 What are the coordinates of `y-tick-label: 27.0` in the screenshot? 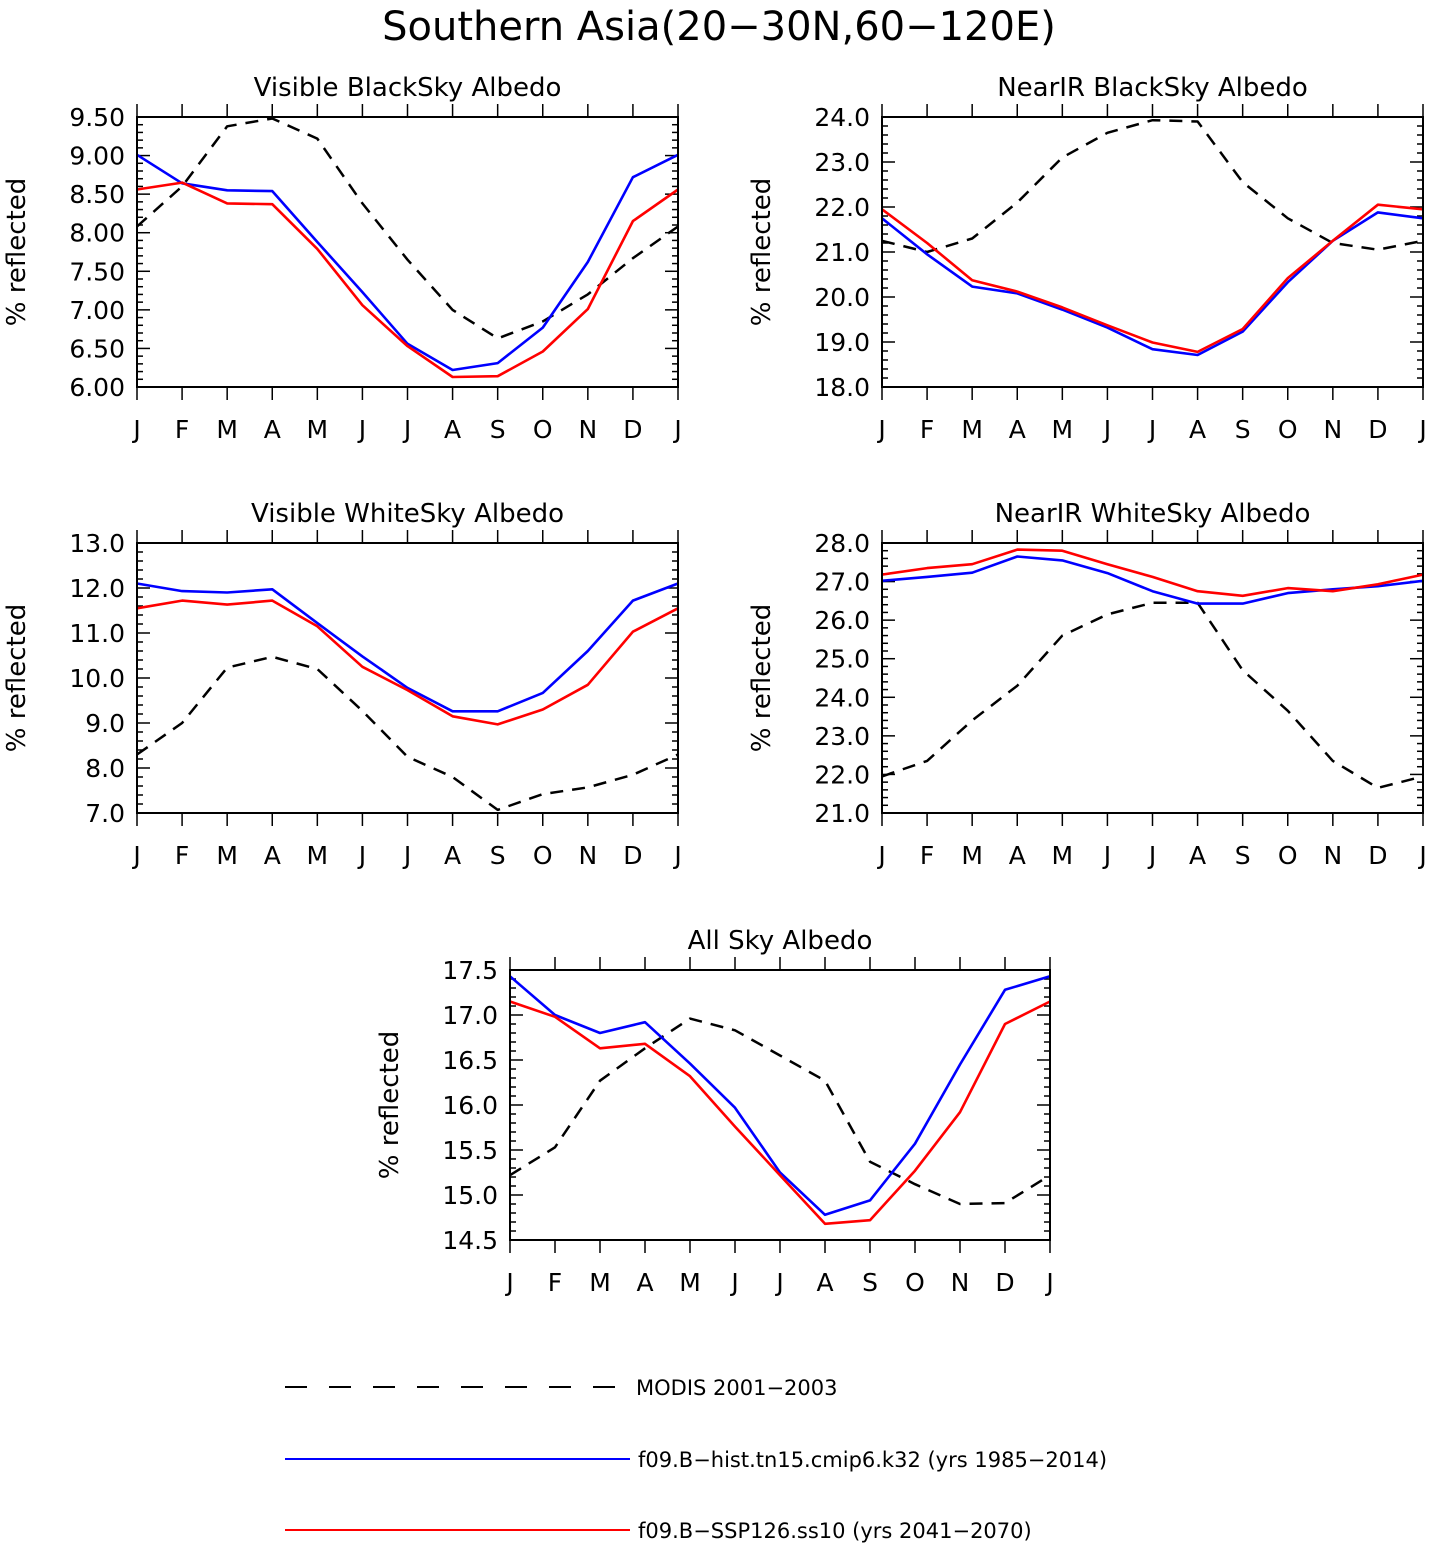 It's located at (842, 582).